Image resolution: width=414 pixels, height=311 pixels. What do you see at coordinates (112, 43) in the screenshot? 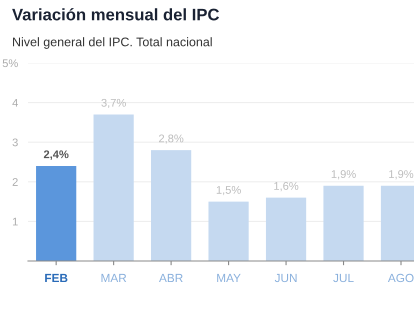
I see `chart-subtitle: Nivel general del IPC. Total nacional` at bounding box center [112, 43].